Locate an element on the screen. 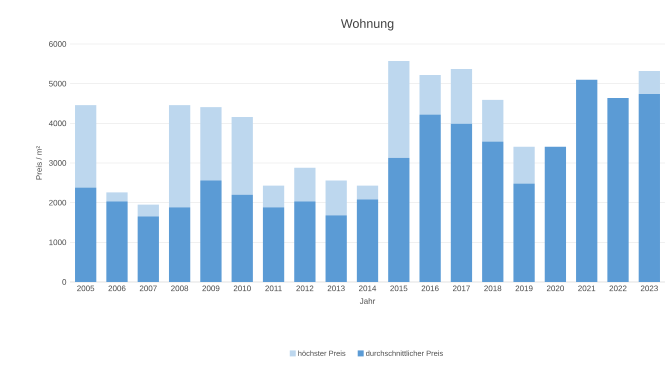  x-tick-label: 2011 is located at coordinates (273, 289).